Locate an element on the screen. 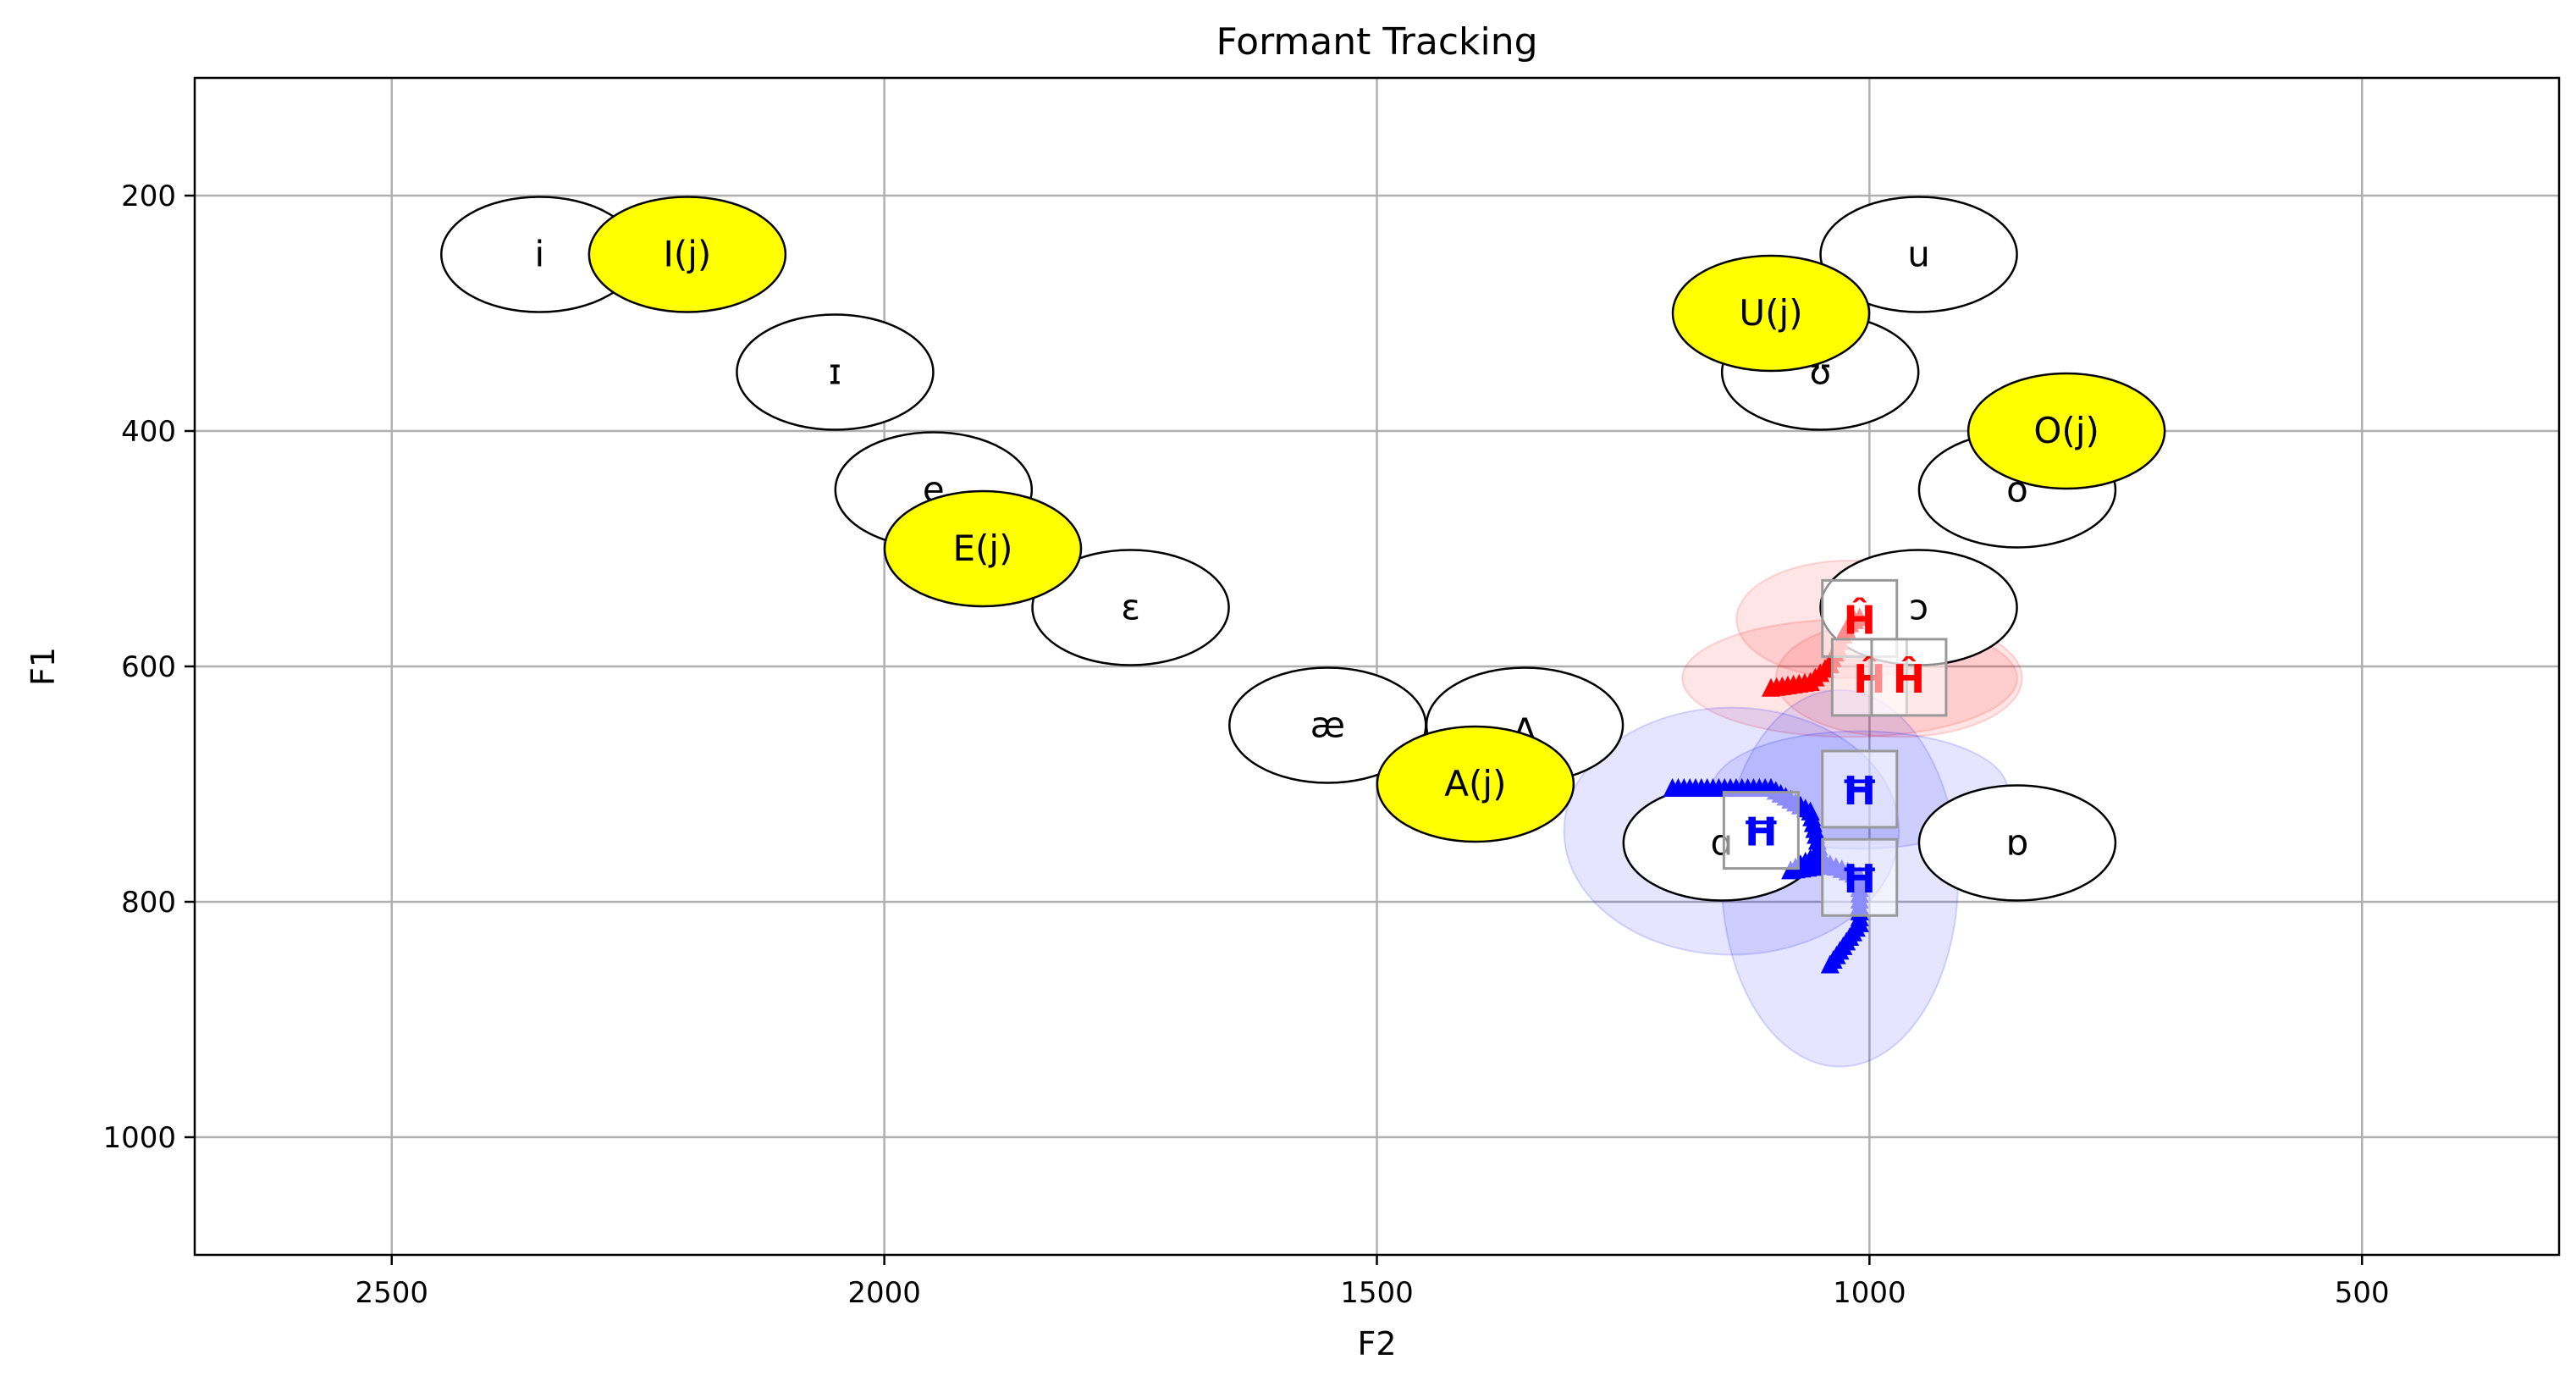  x-tick-label: 1000 is located at coordinates (1870, 1293).